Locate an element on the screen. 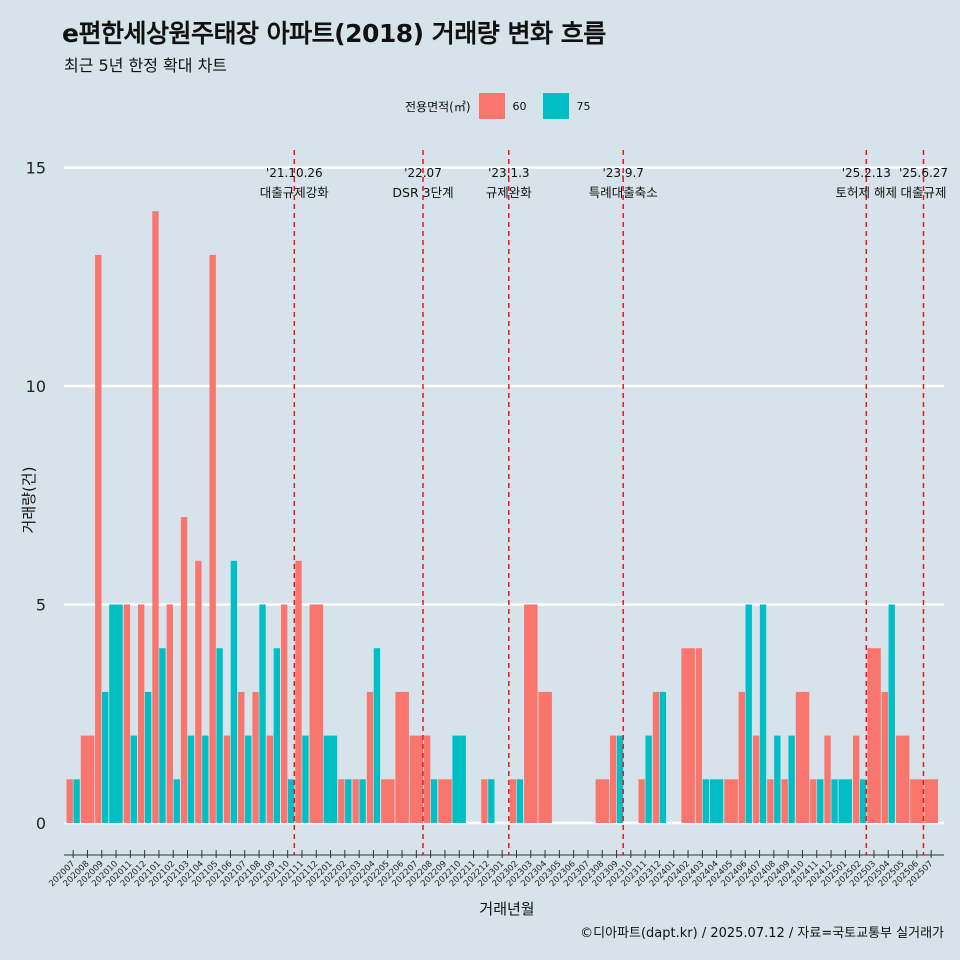 This screenshot has height=960, width=960. event-date-2: '22.07 is located at coordinates (423, 173).